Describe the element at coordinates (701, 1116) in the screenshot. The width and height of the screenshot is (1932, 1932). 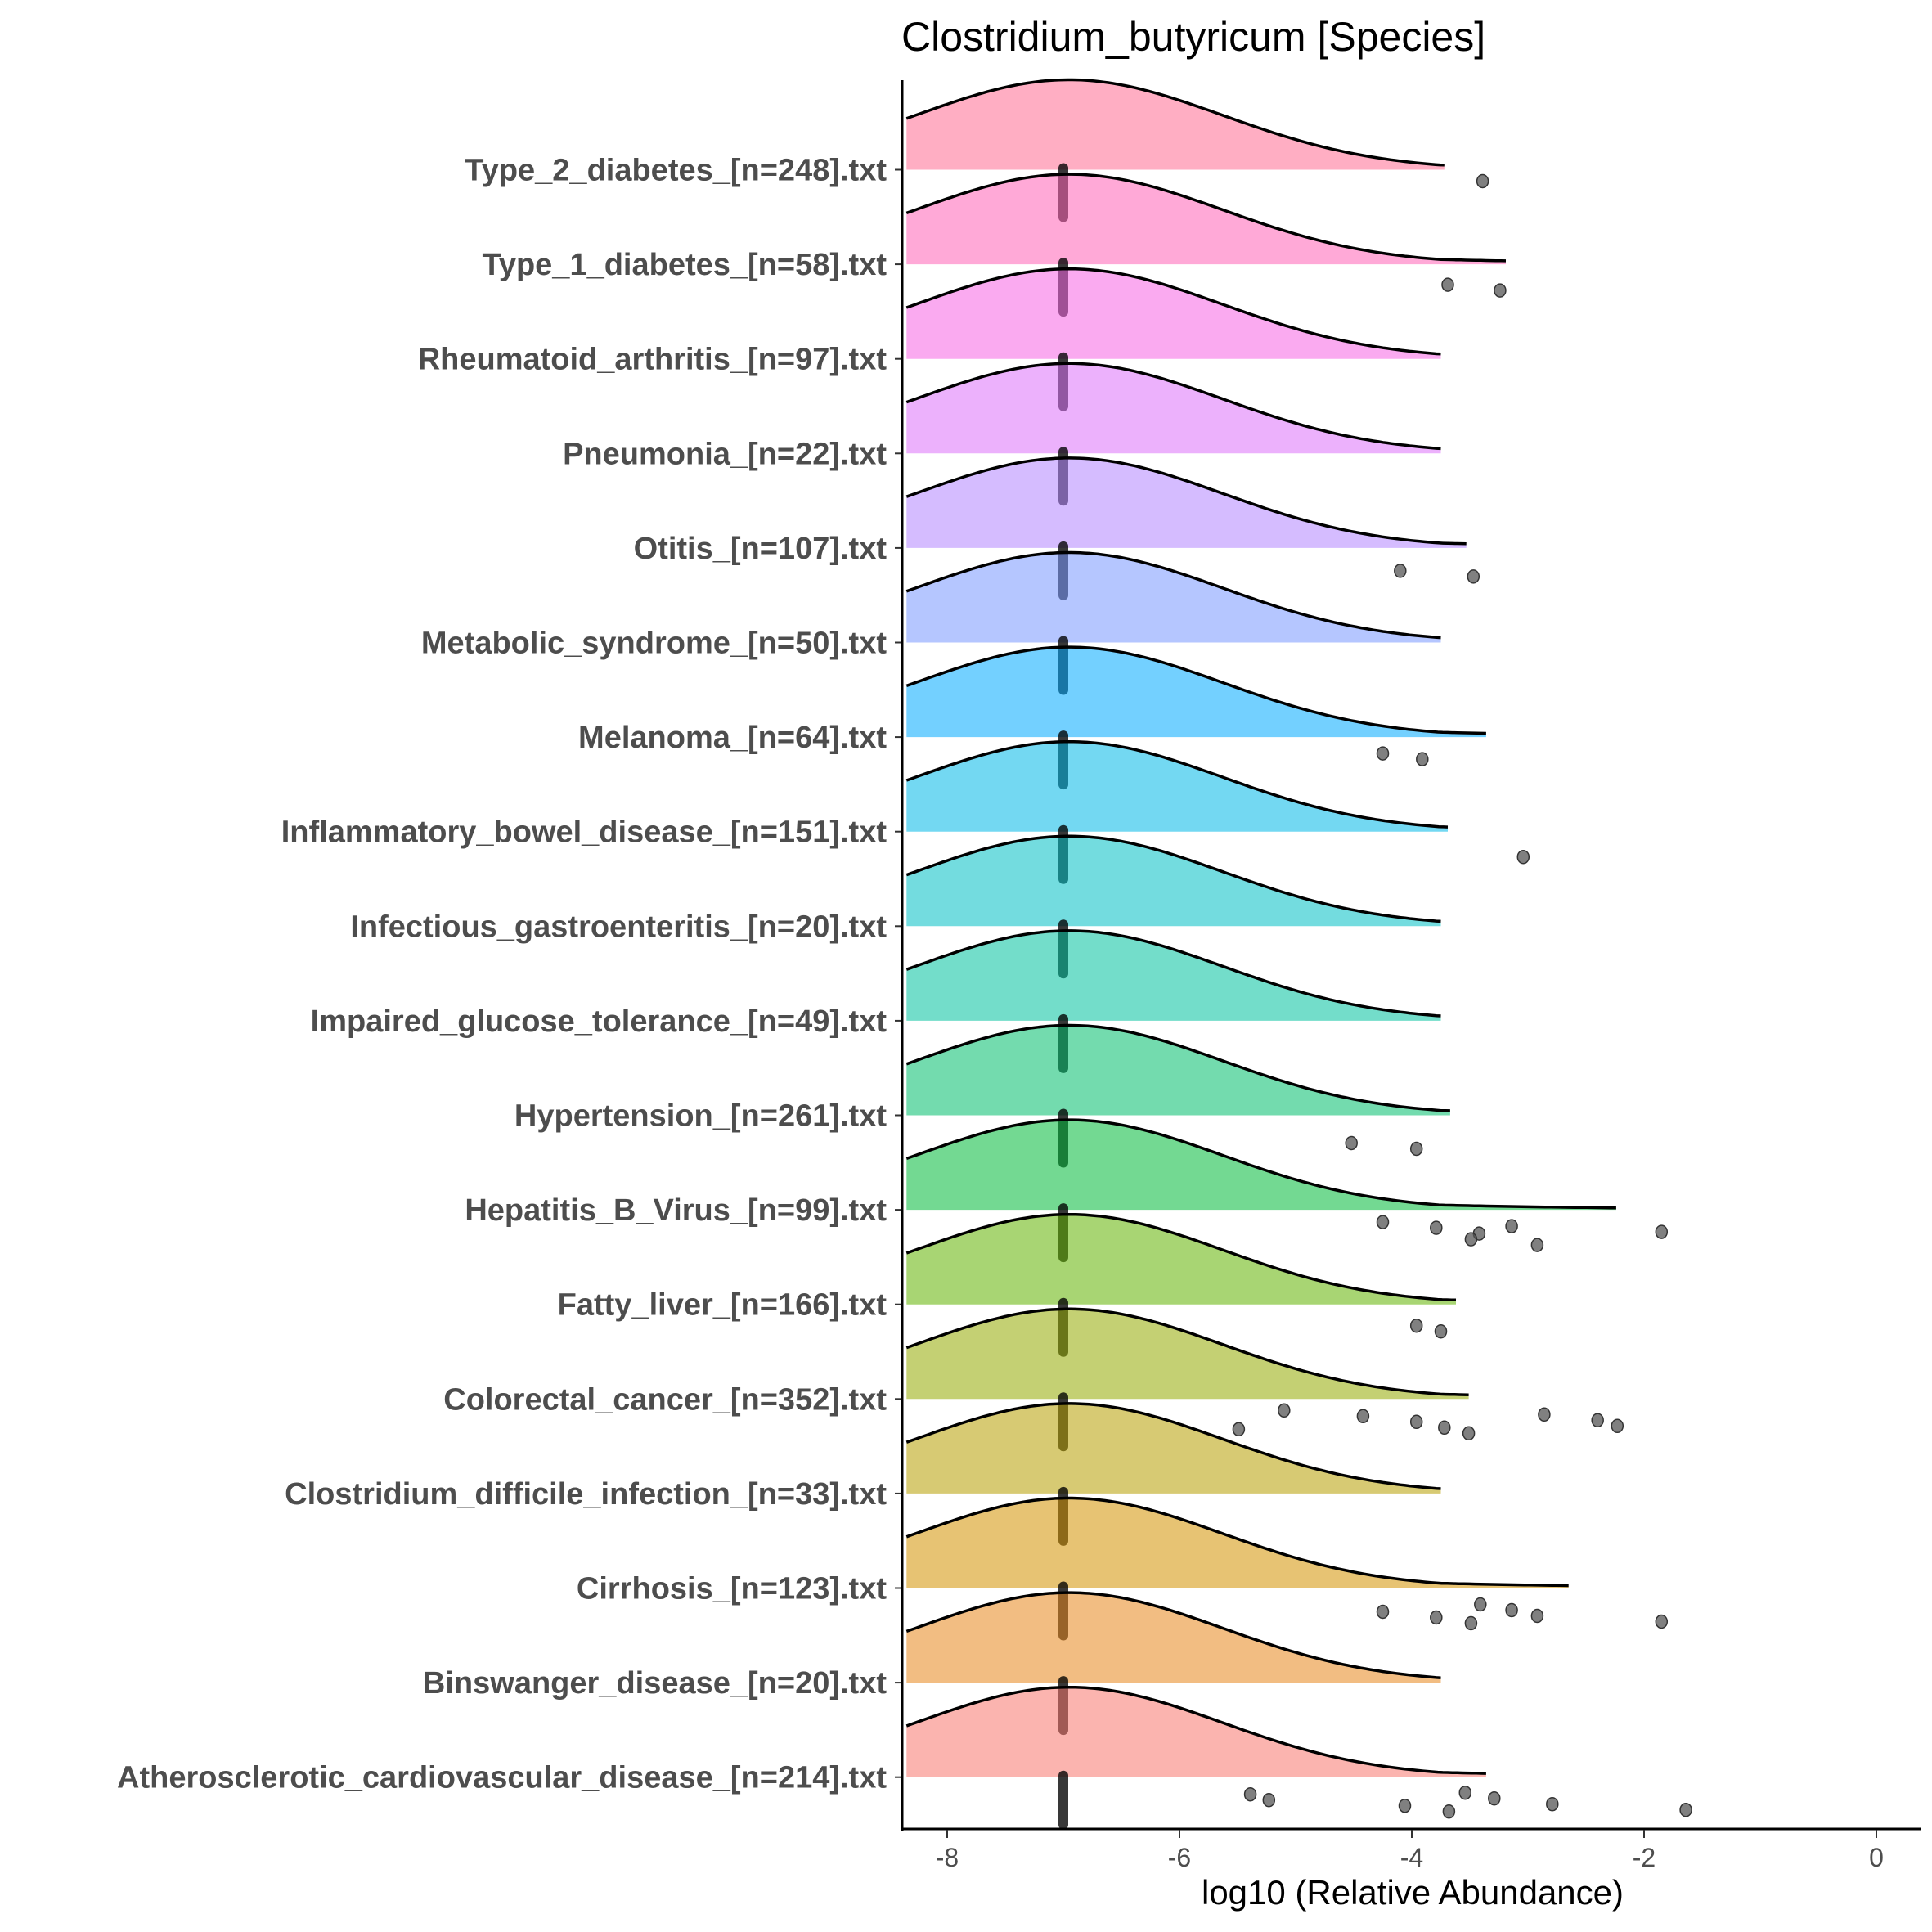
I see `y-tick-label: Hypertension_[n=261].txt` at that location.